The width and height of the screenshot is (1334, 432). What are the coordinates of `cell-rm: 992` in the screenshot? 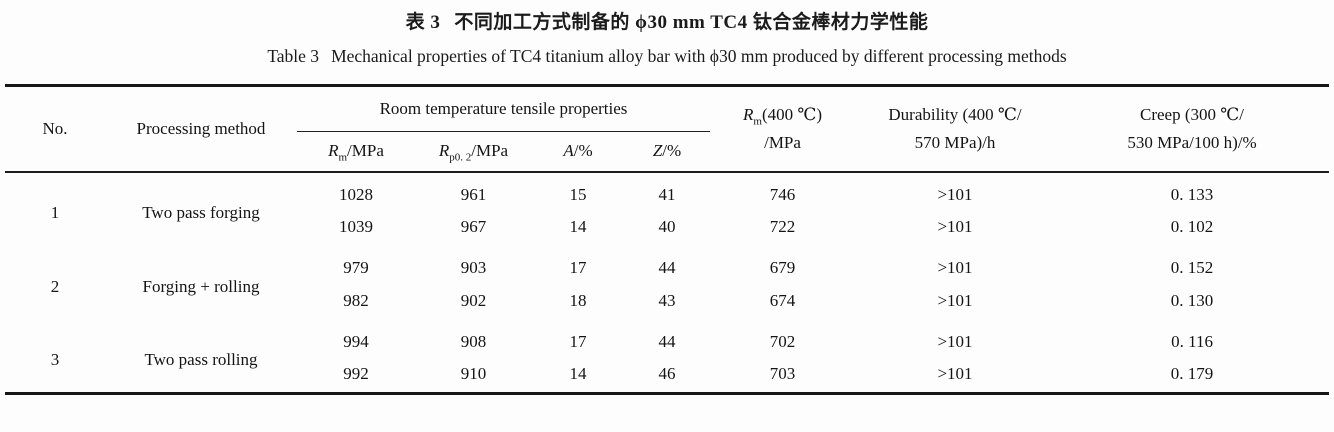 It's located at (356, 374).